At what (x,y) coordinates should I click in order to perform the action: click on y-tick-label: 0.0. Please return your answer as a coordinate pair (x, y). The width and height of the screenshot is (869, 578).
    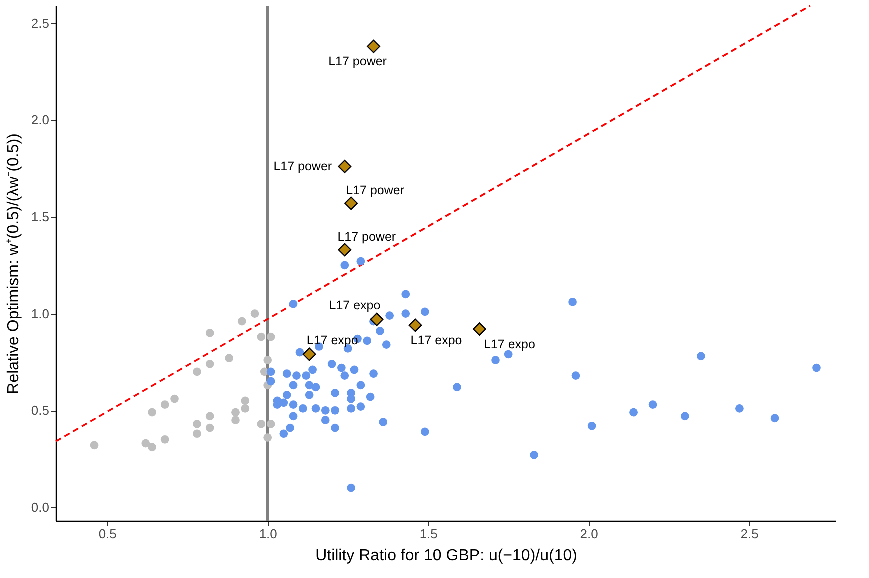
    Looking at the image, I should click on (40, 507).